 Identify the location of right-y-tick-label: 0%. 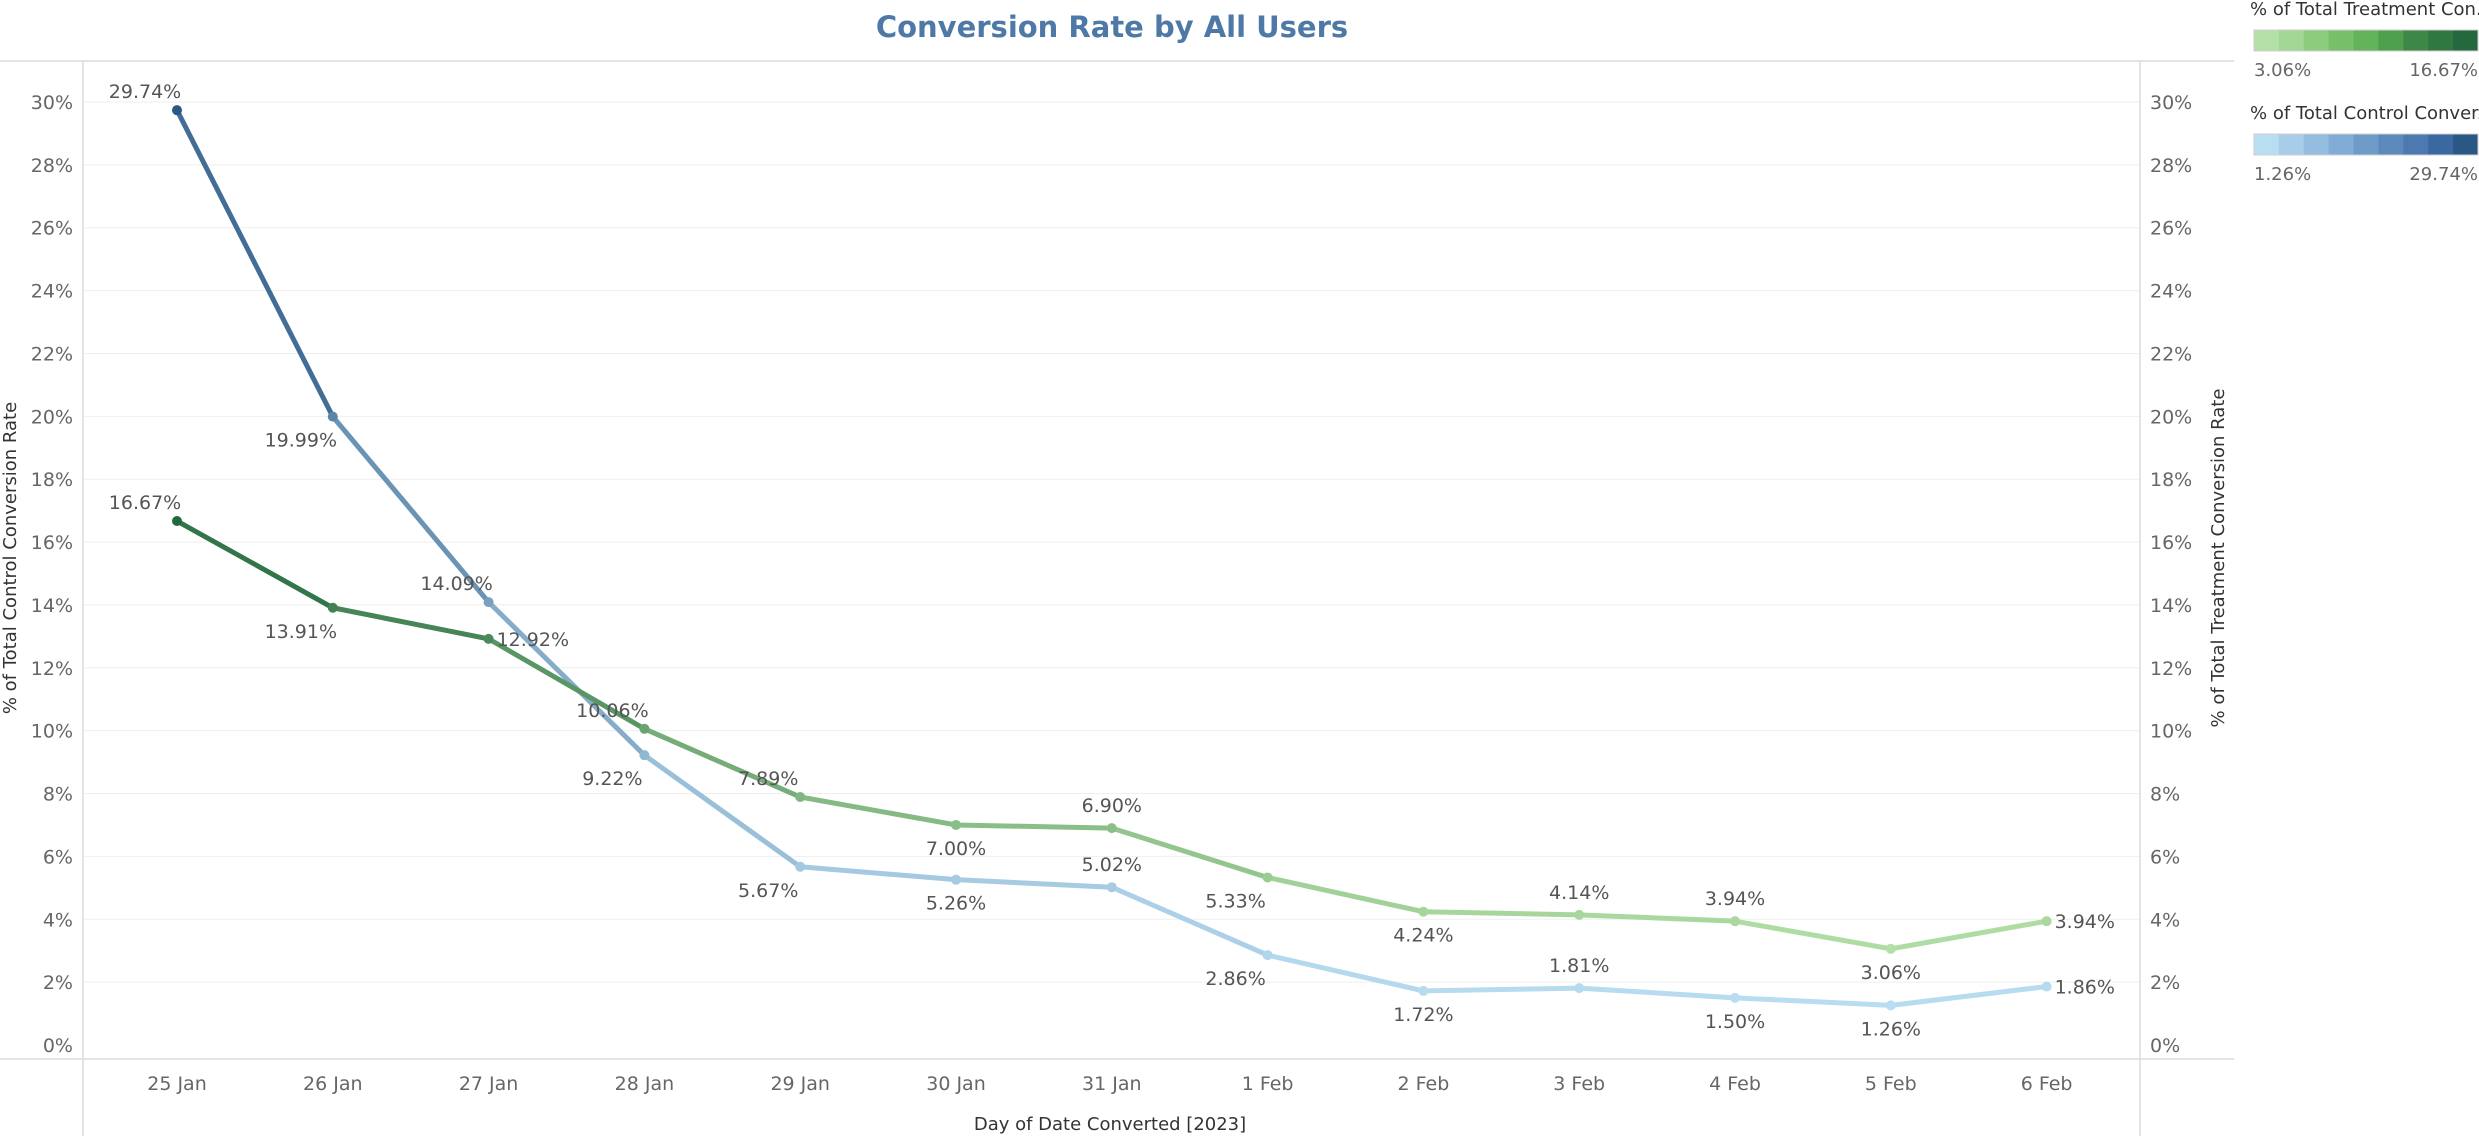
(2165, 1046).